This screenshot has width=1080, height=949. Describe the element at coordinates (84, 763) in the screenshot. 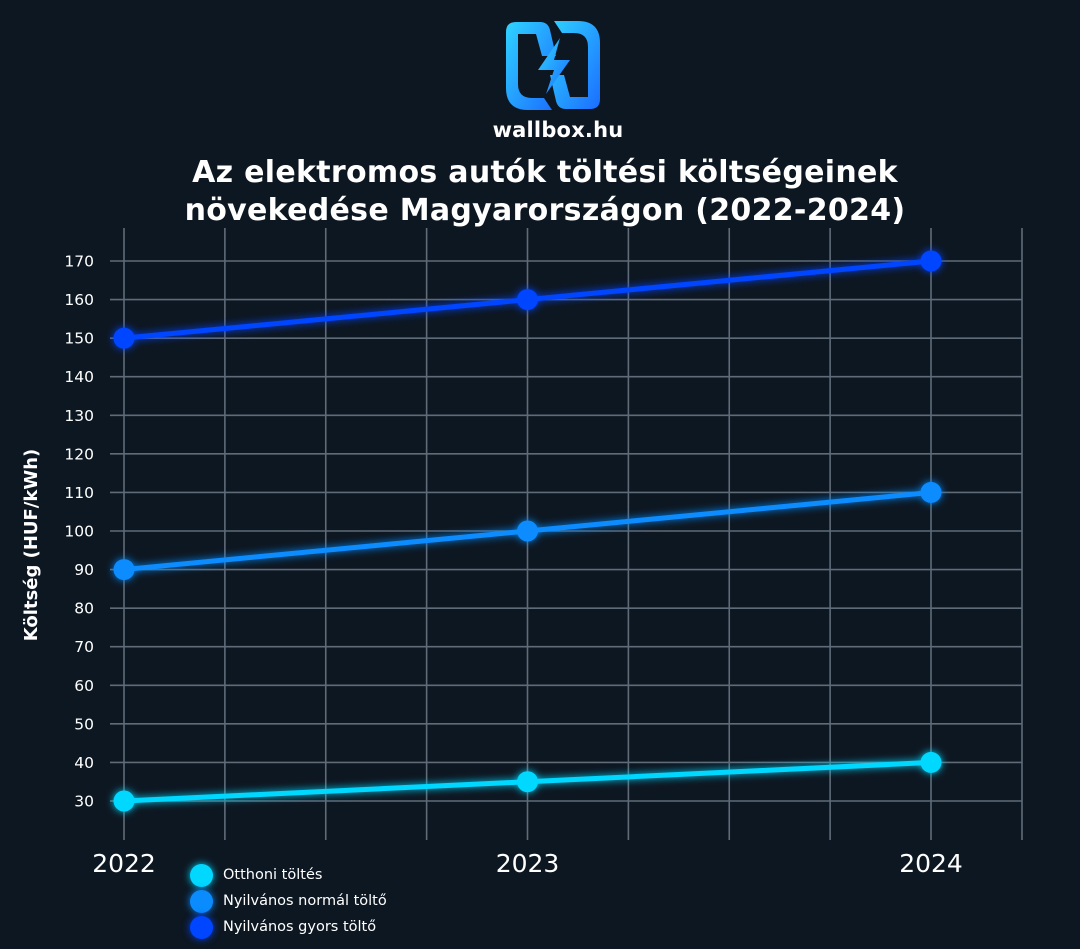

I see `y-tick-label: 40` at that location.